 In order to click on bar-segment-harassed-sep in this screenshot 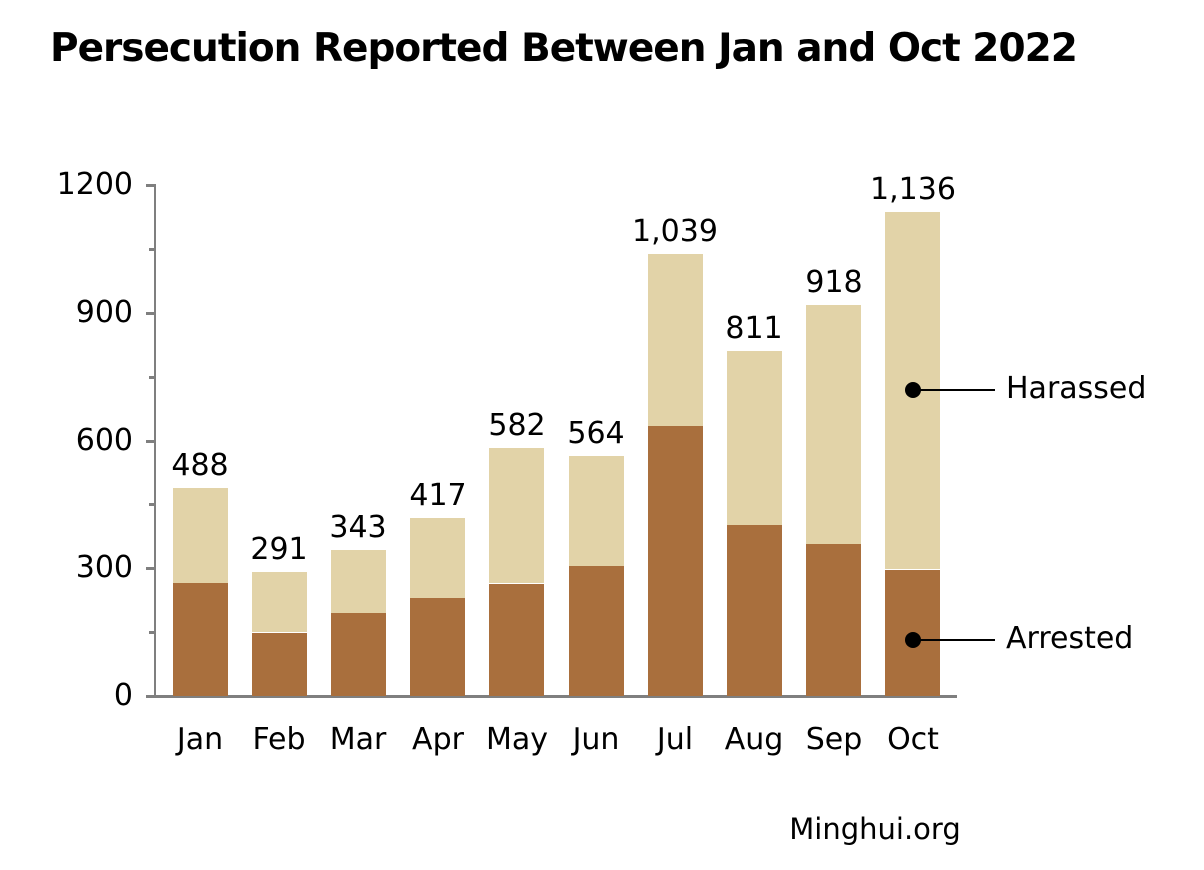, I will do `click(833, 424)`.